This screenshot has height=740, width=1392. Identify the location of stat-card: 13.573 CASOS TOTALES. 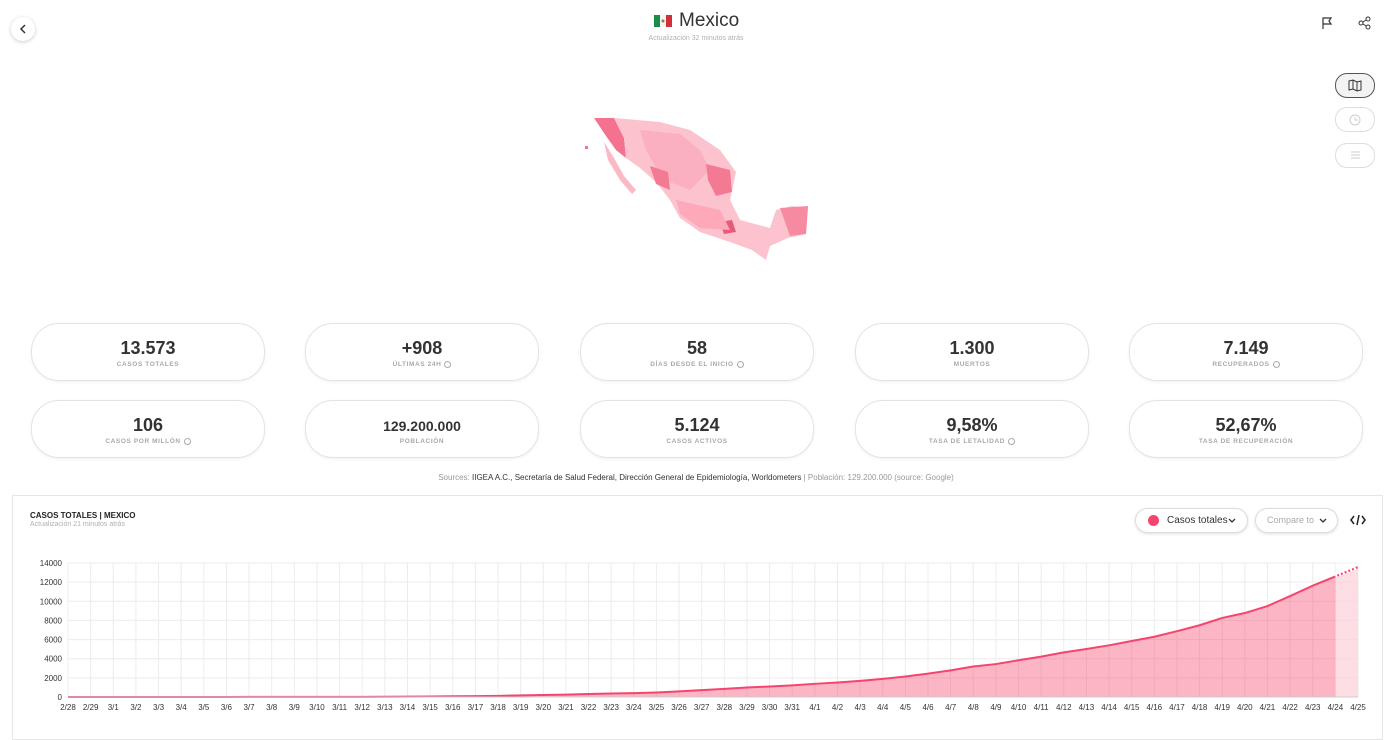
(148, 352).